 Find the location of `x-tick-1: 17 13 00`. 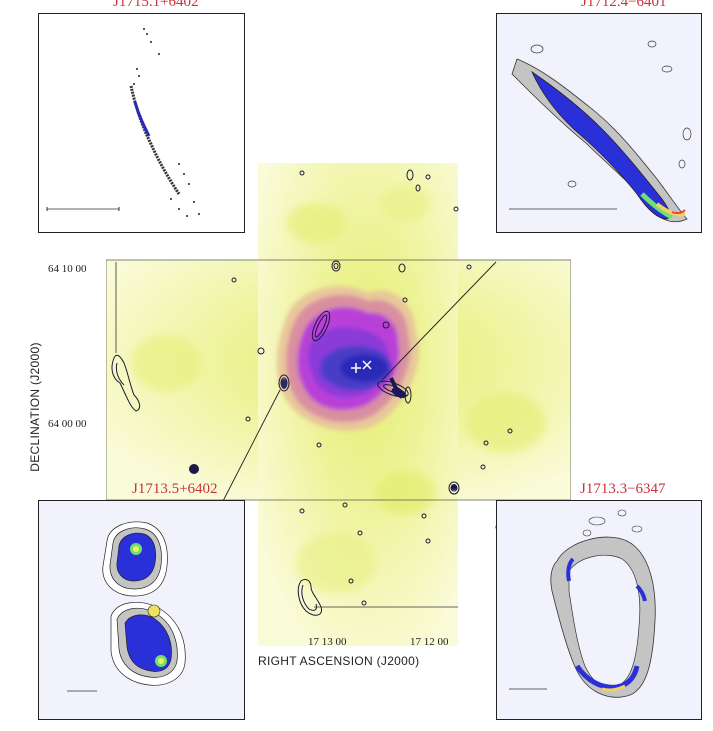

x-tick-1: 17 13 00 is located at coordinates (327, 642).